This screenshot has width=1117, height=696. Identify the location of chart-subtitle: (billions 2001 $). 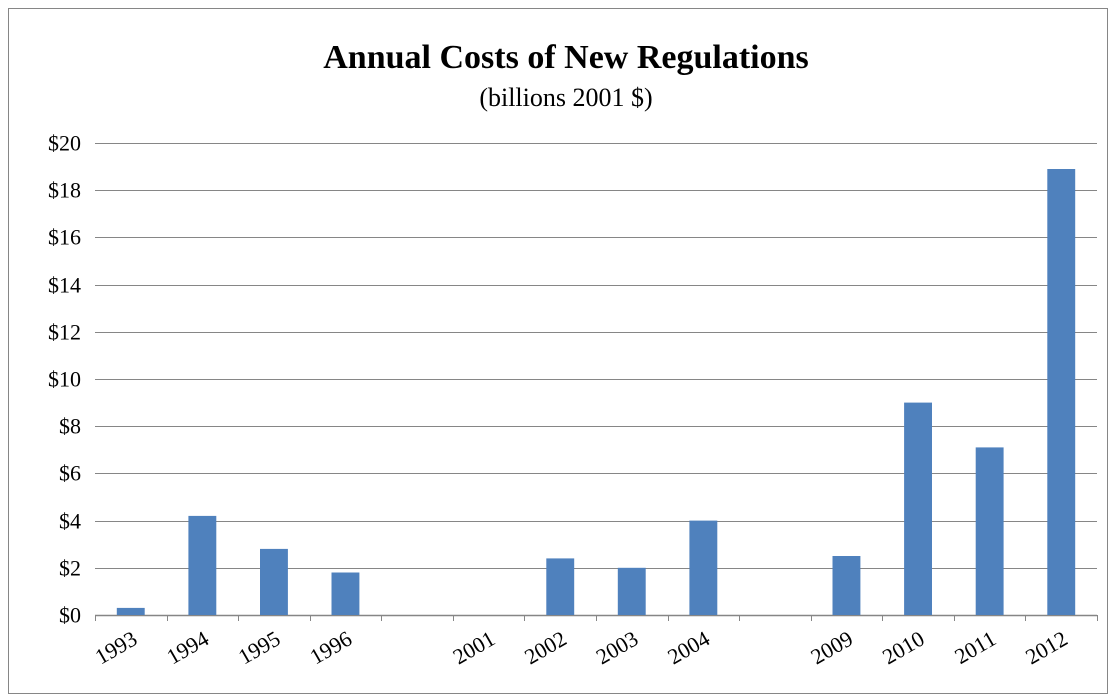
(565, 97).